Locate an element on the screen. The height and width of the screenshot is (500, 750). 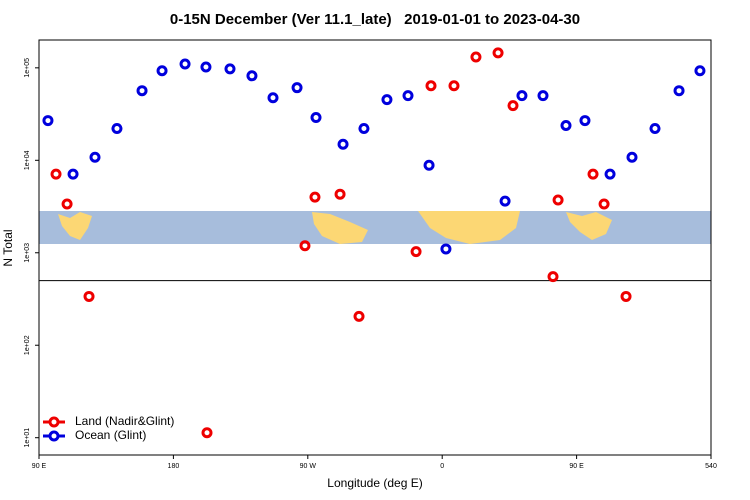
x-tick-label: 90 W is located at coordinates (308, 466).